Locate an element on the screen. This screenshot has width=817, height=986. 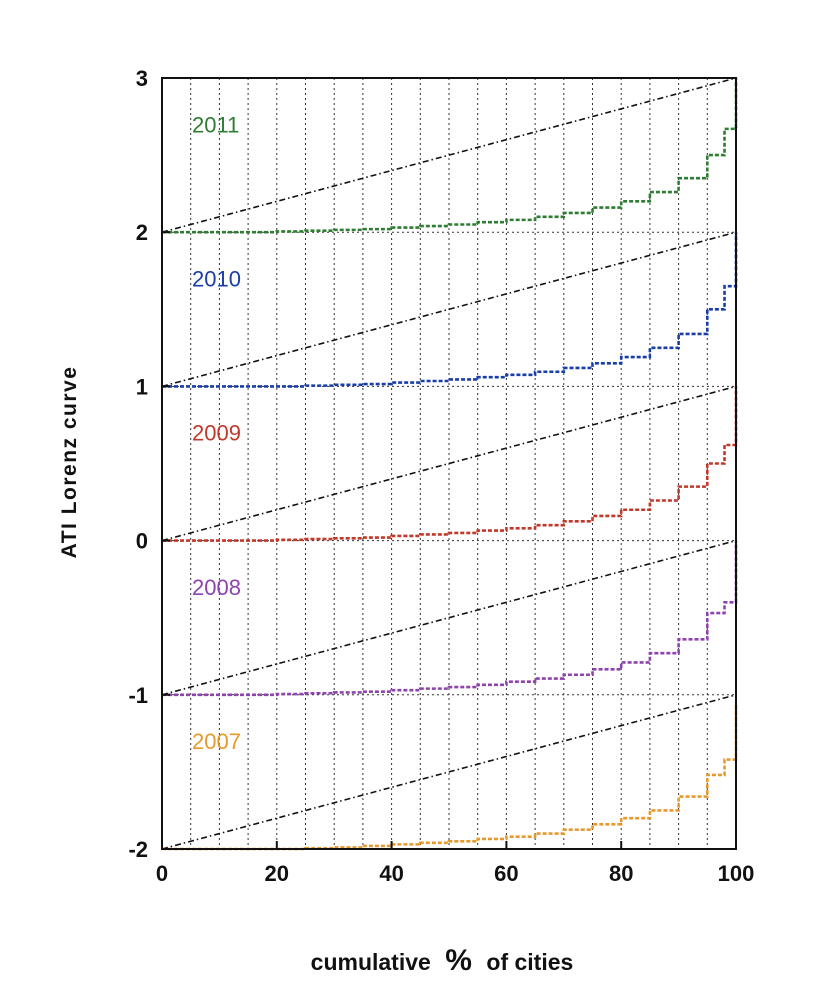
y-tick-label: -1 is located at coordinates (138, 695).